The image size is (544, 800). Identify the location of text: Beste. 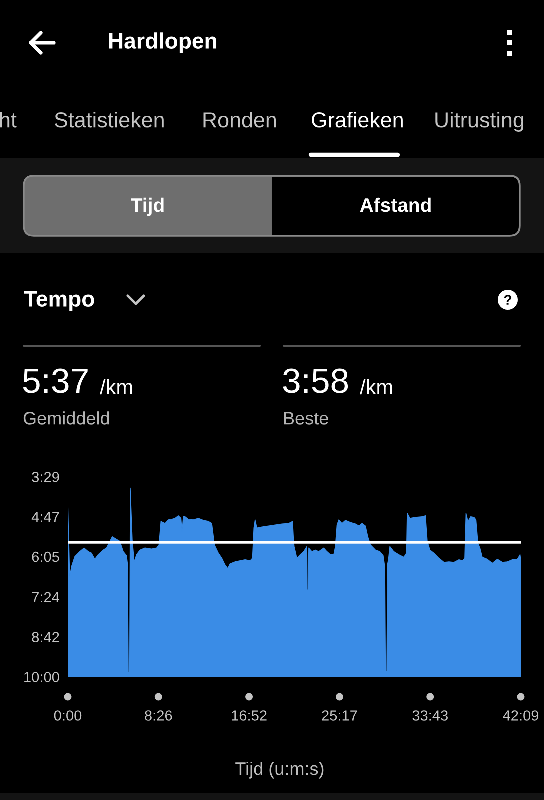
(306, 418).